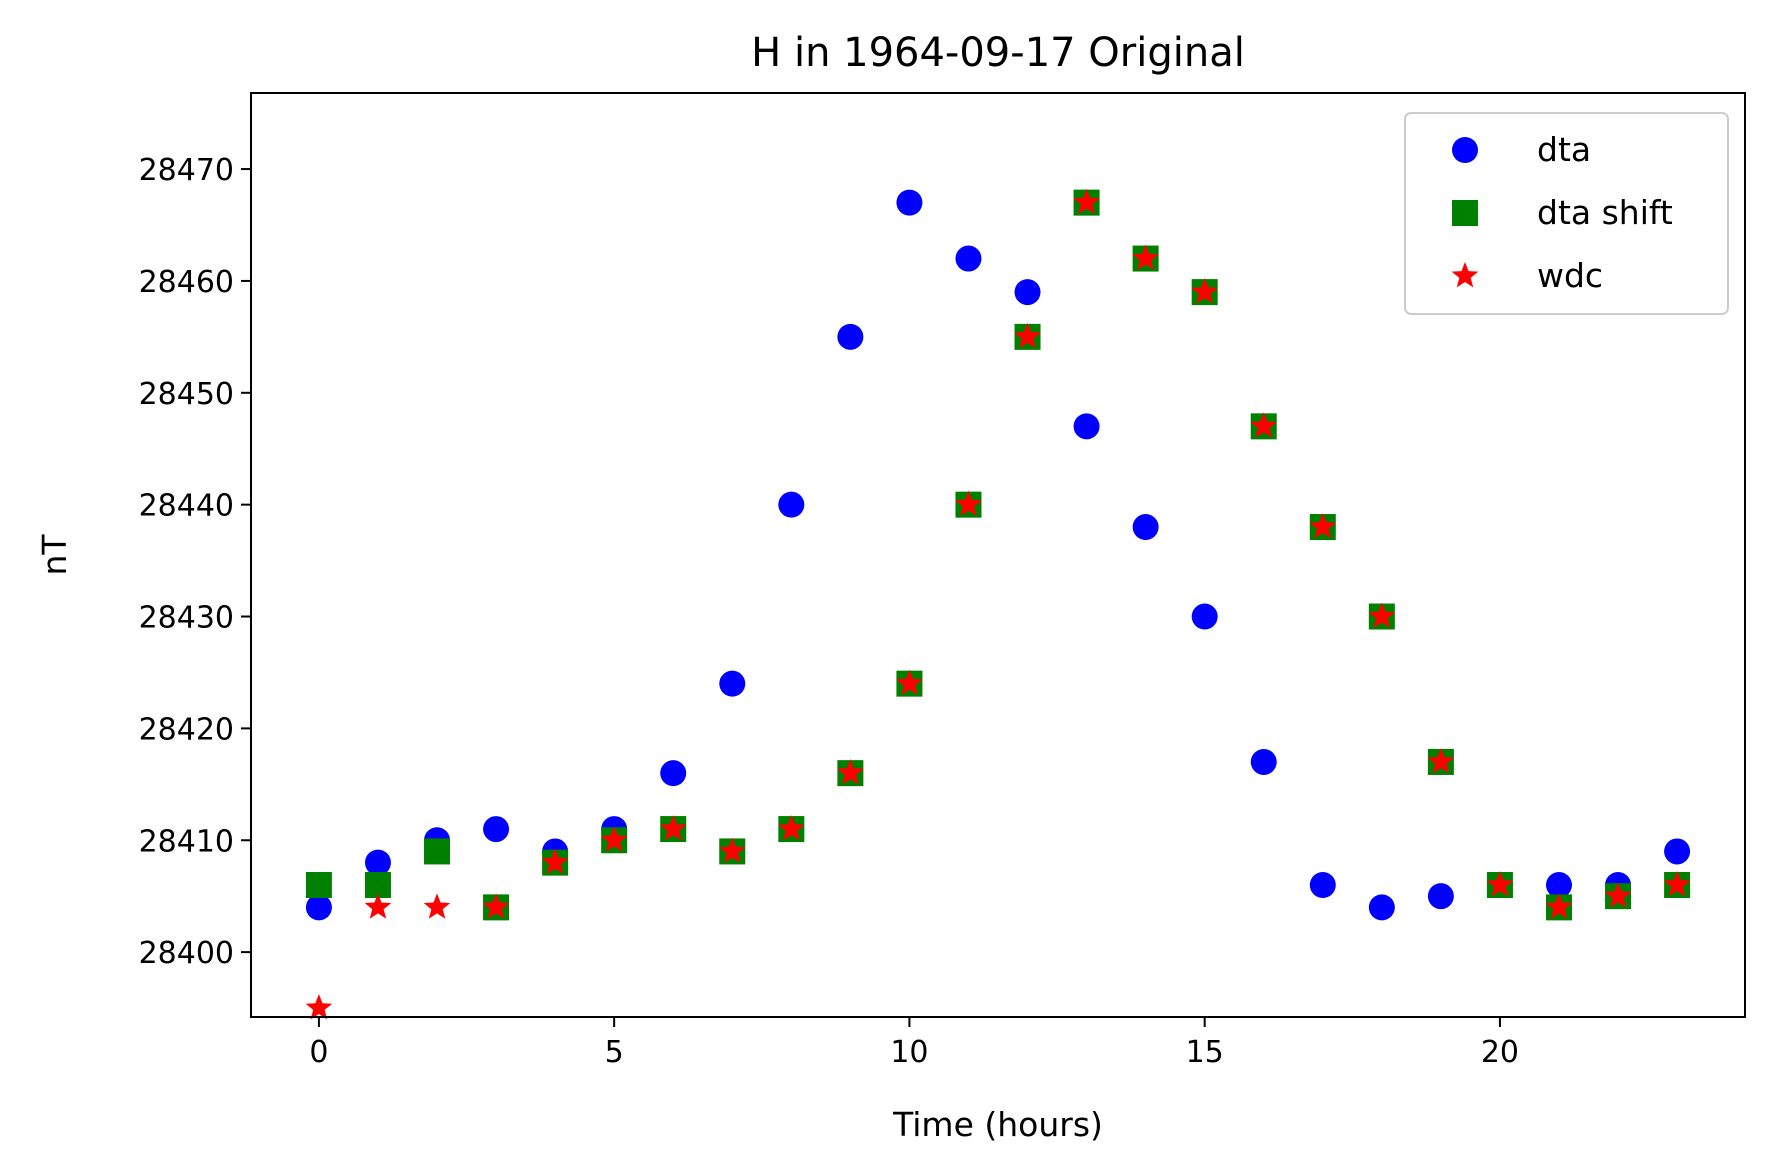  What do you see at coordinates (997, 1124) in the screenshot?
I see `x-axis-label: Time (hours)` at bounding box center [997, 1124].